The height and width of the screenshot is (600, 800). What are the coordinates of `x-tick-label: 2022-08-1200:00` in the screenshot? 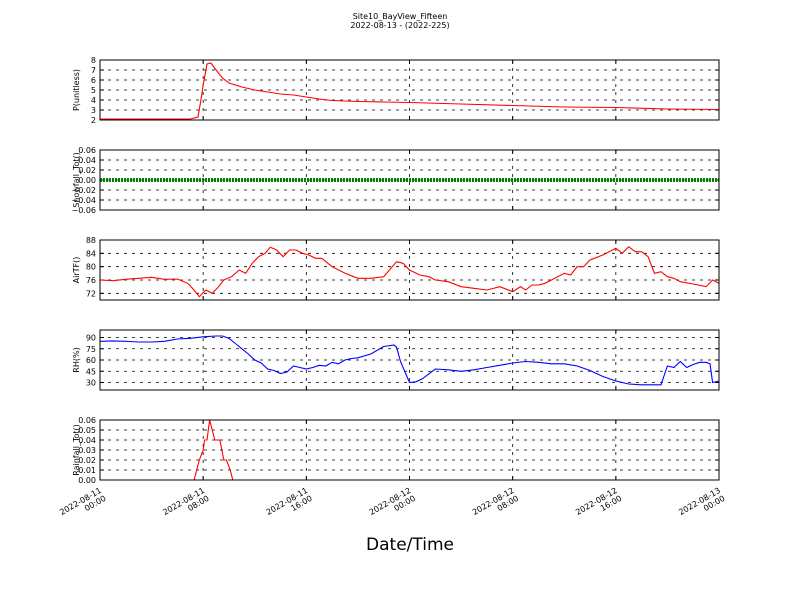 It's located at (392, 505).